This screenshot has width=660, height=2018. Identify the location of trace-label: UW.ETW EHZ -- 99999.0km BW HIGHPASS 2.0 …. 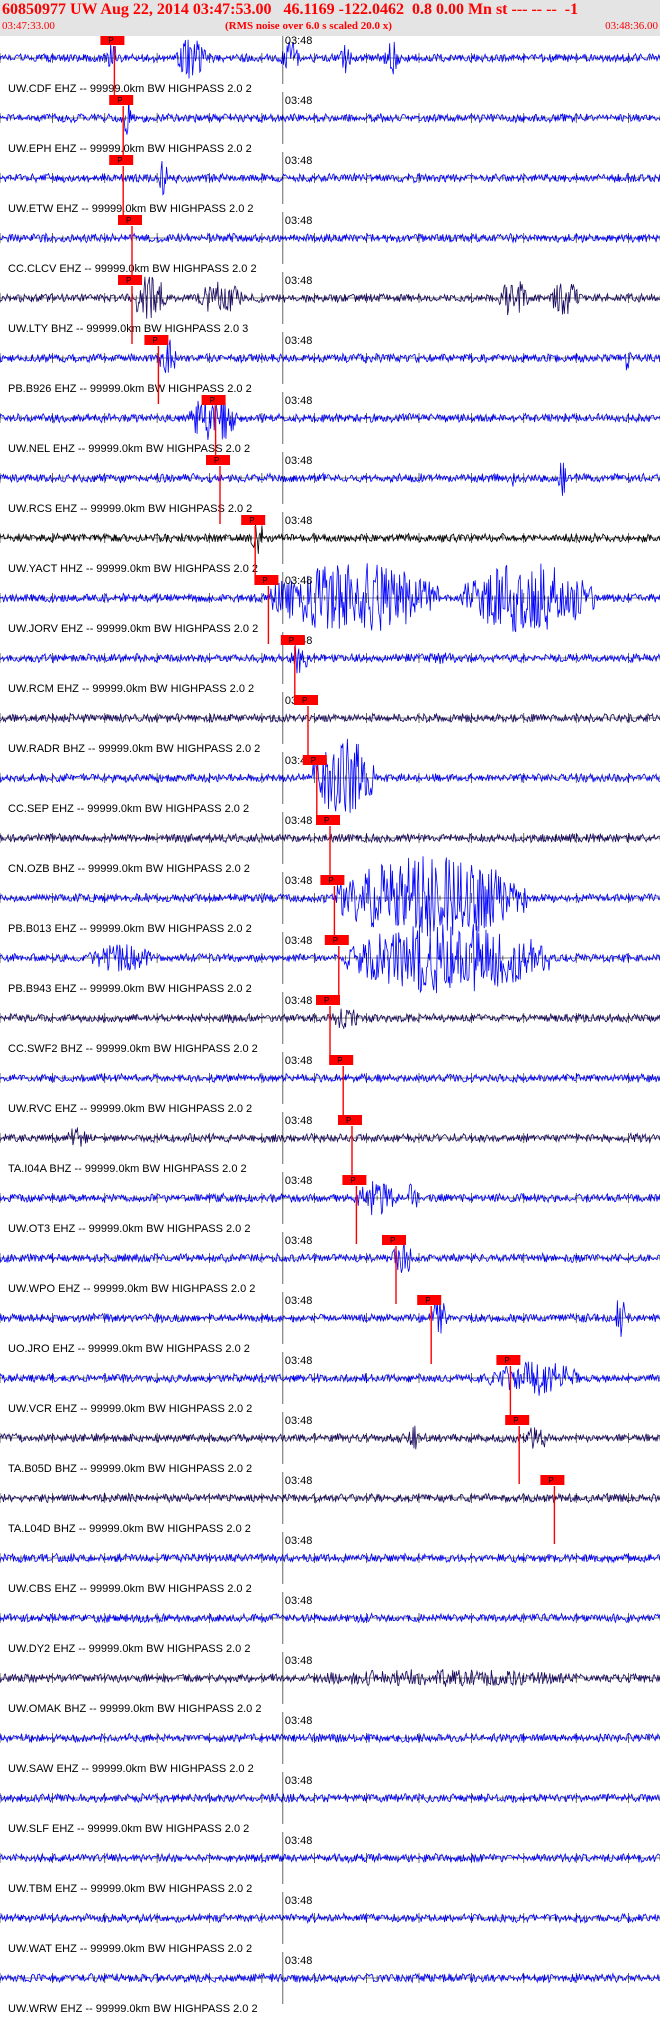
(131, 209).